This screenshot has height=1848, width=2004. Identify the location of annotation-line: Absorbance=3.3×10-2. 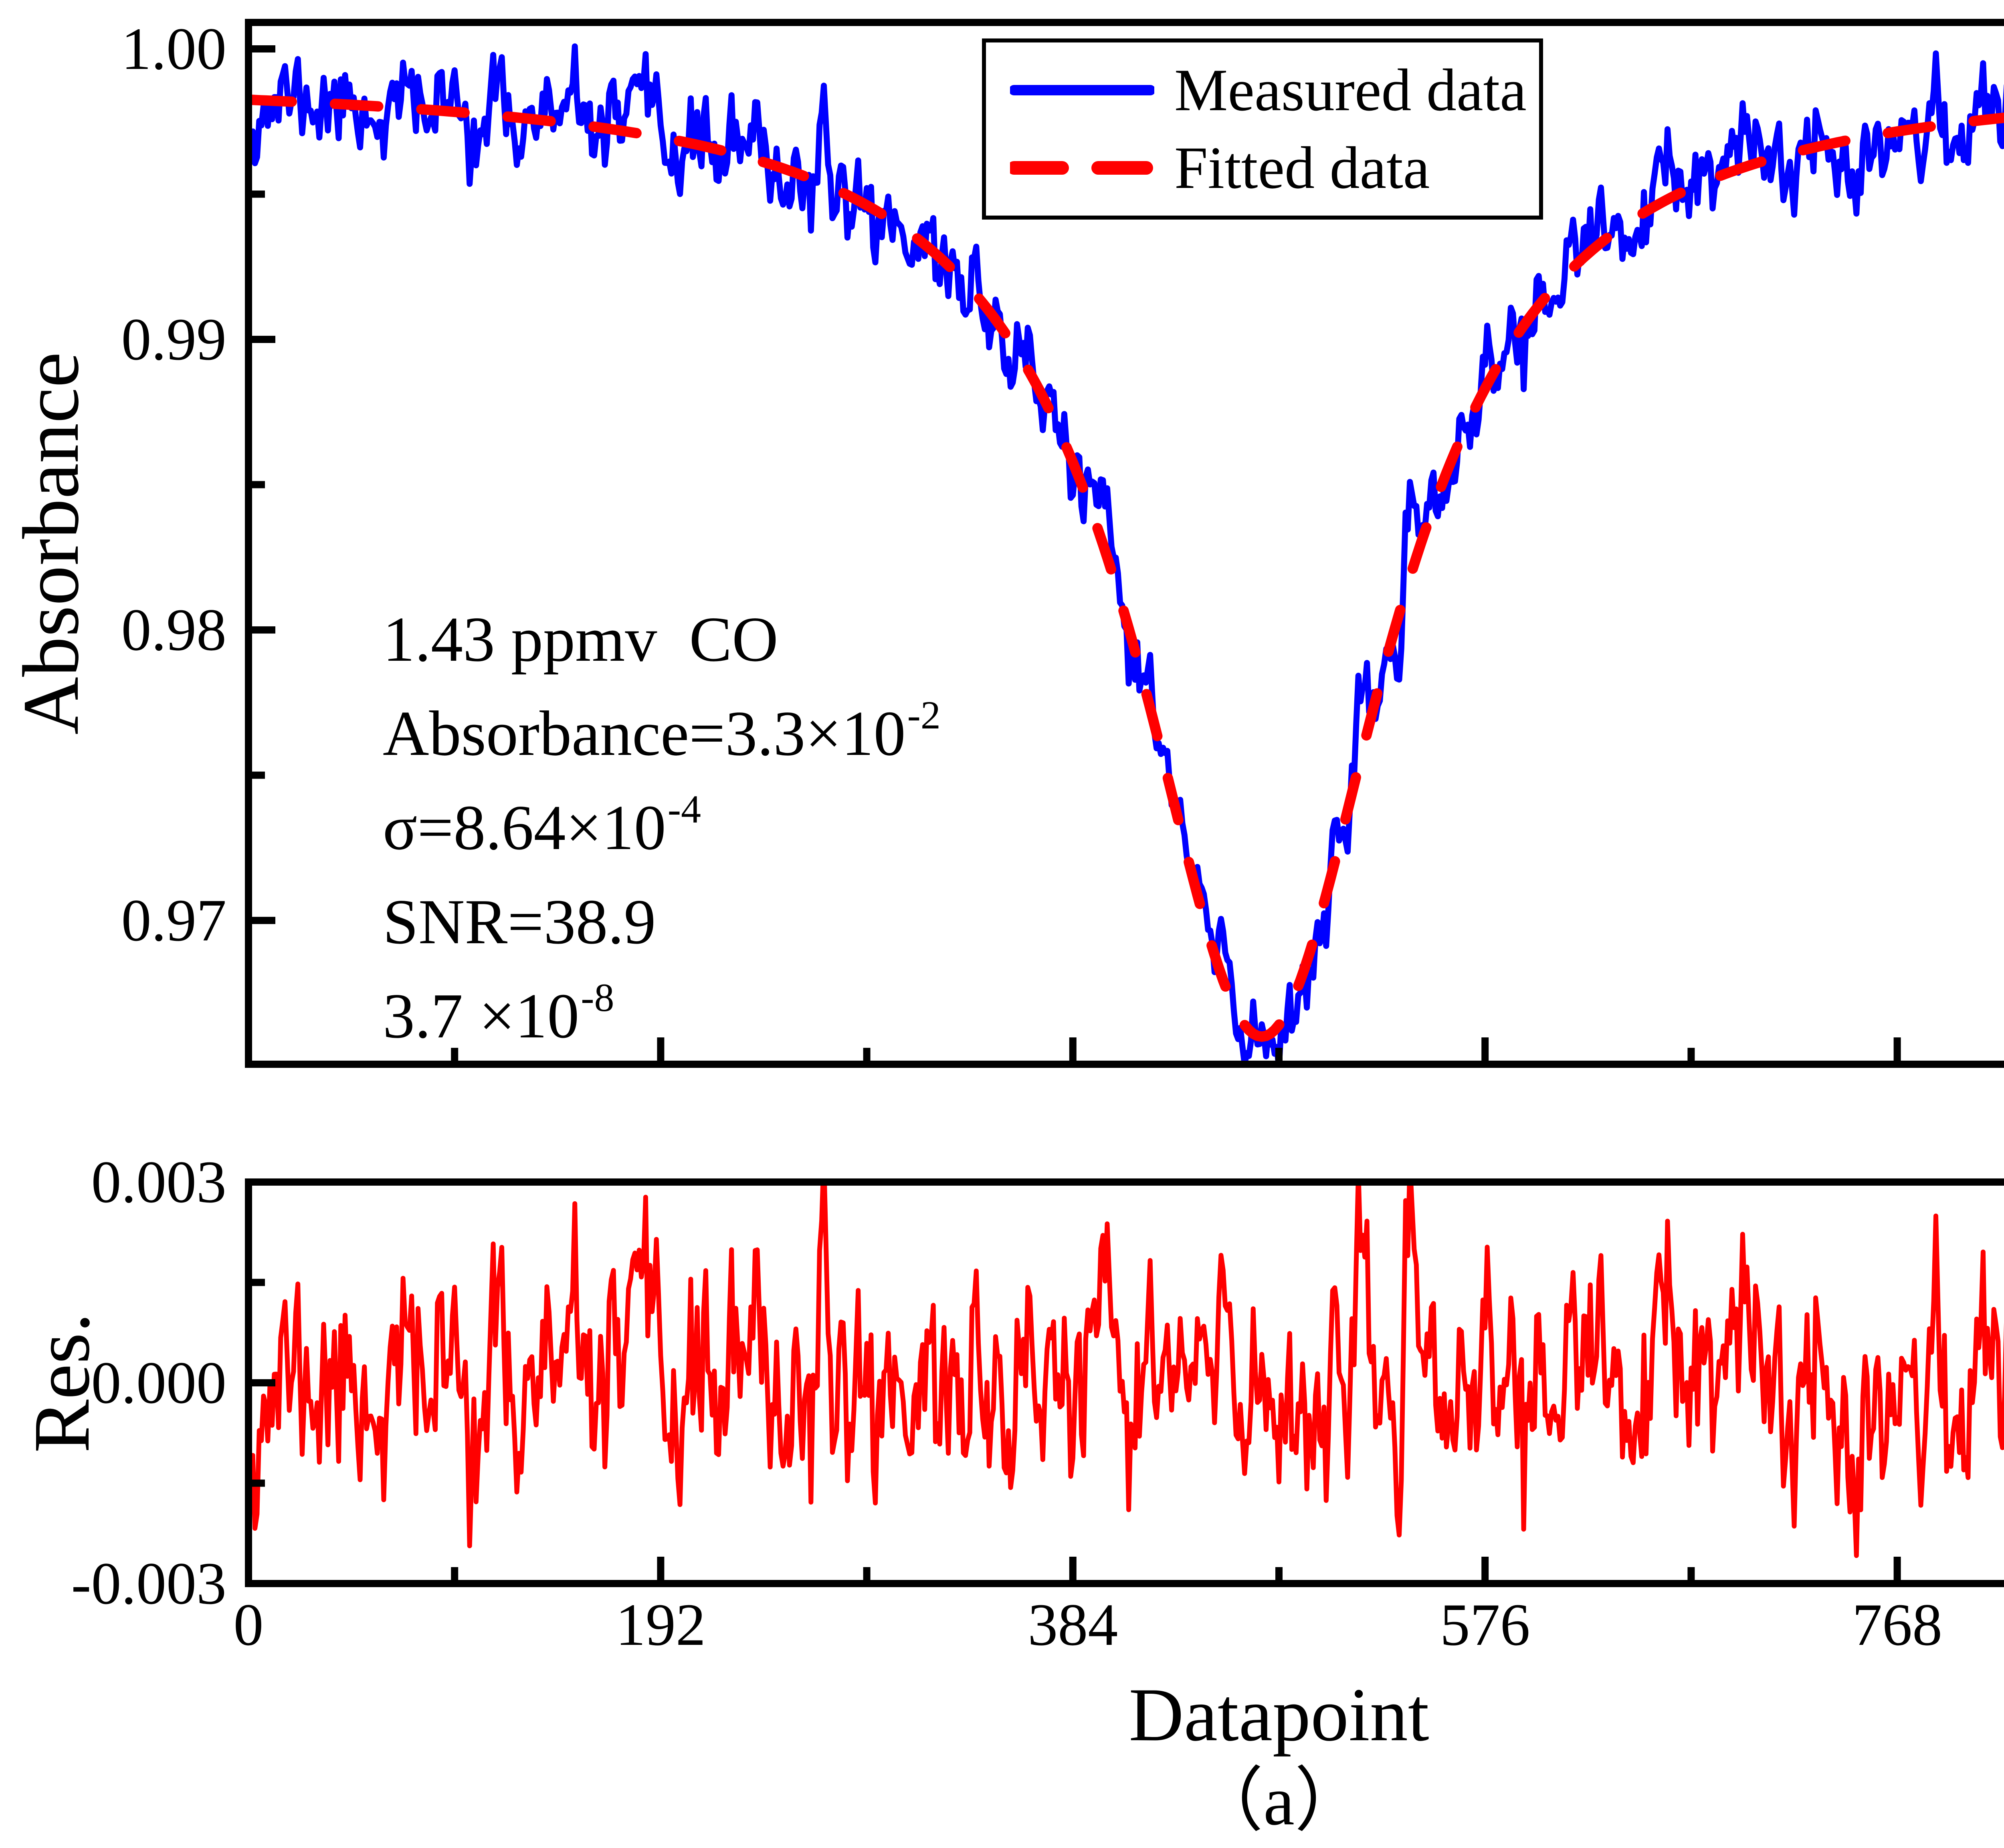
(662, 732).